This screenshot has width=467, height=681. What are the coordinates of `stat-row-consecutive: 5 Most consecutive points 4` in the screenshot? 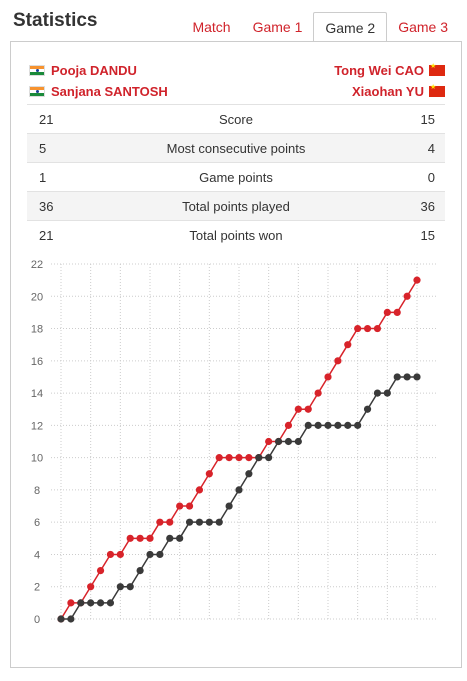 It's located at (236, 147).